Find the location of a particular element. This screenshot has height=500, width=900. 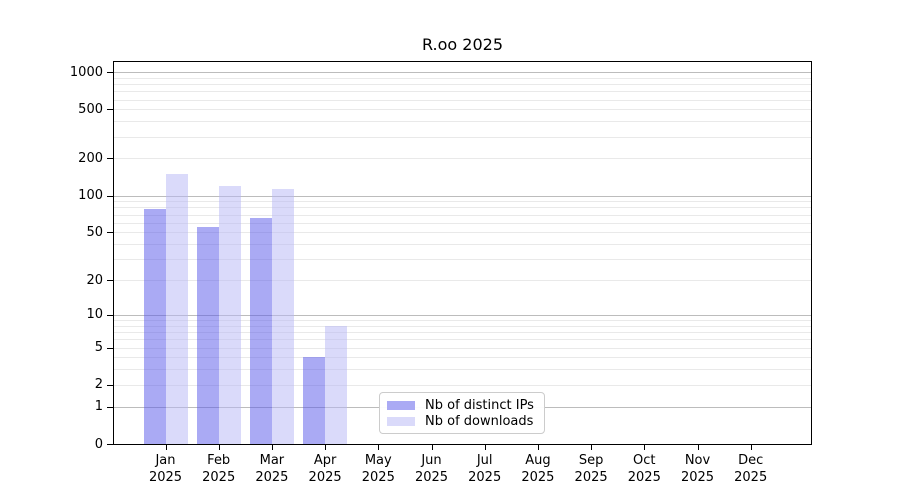

x-tick-label-oct: Oct 2025 is located at coordinates (644, 469).